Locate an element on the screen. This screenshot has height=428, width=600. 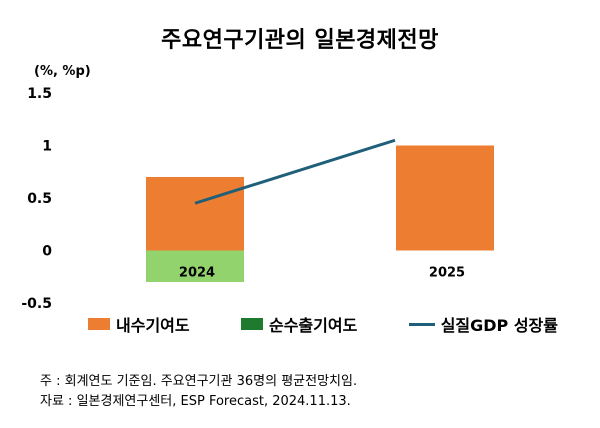
y-tick-label: 0 is located at coordinates (47, 252).